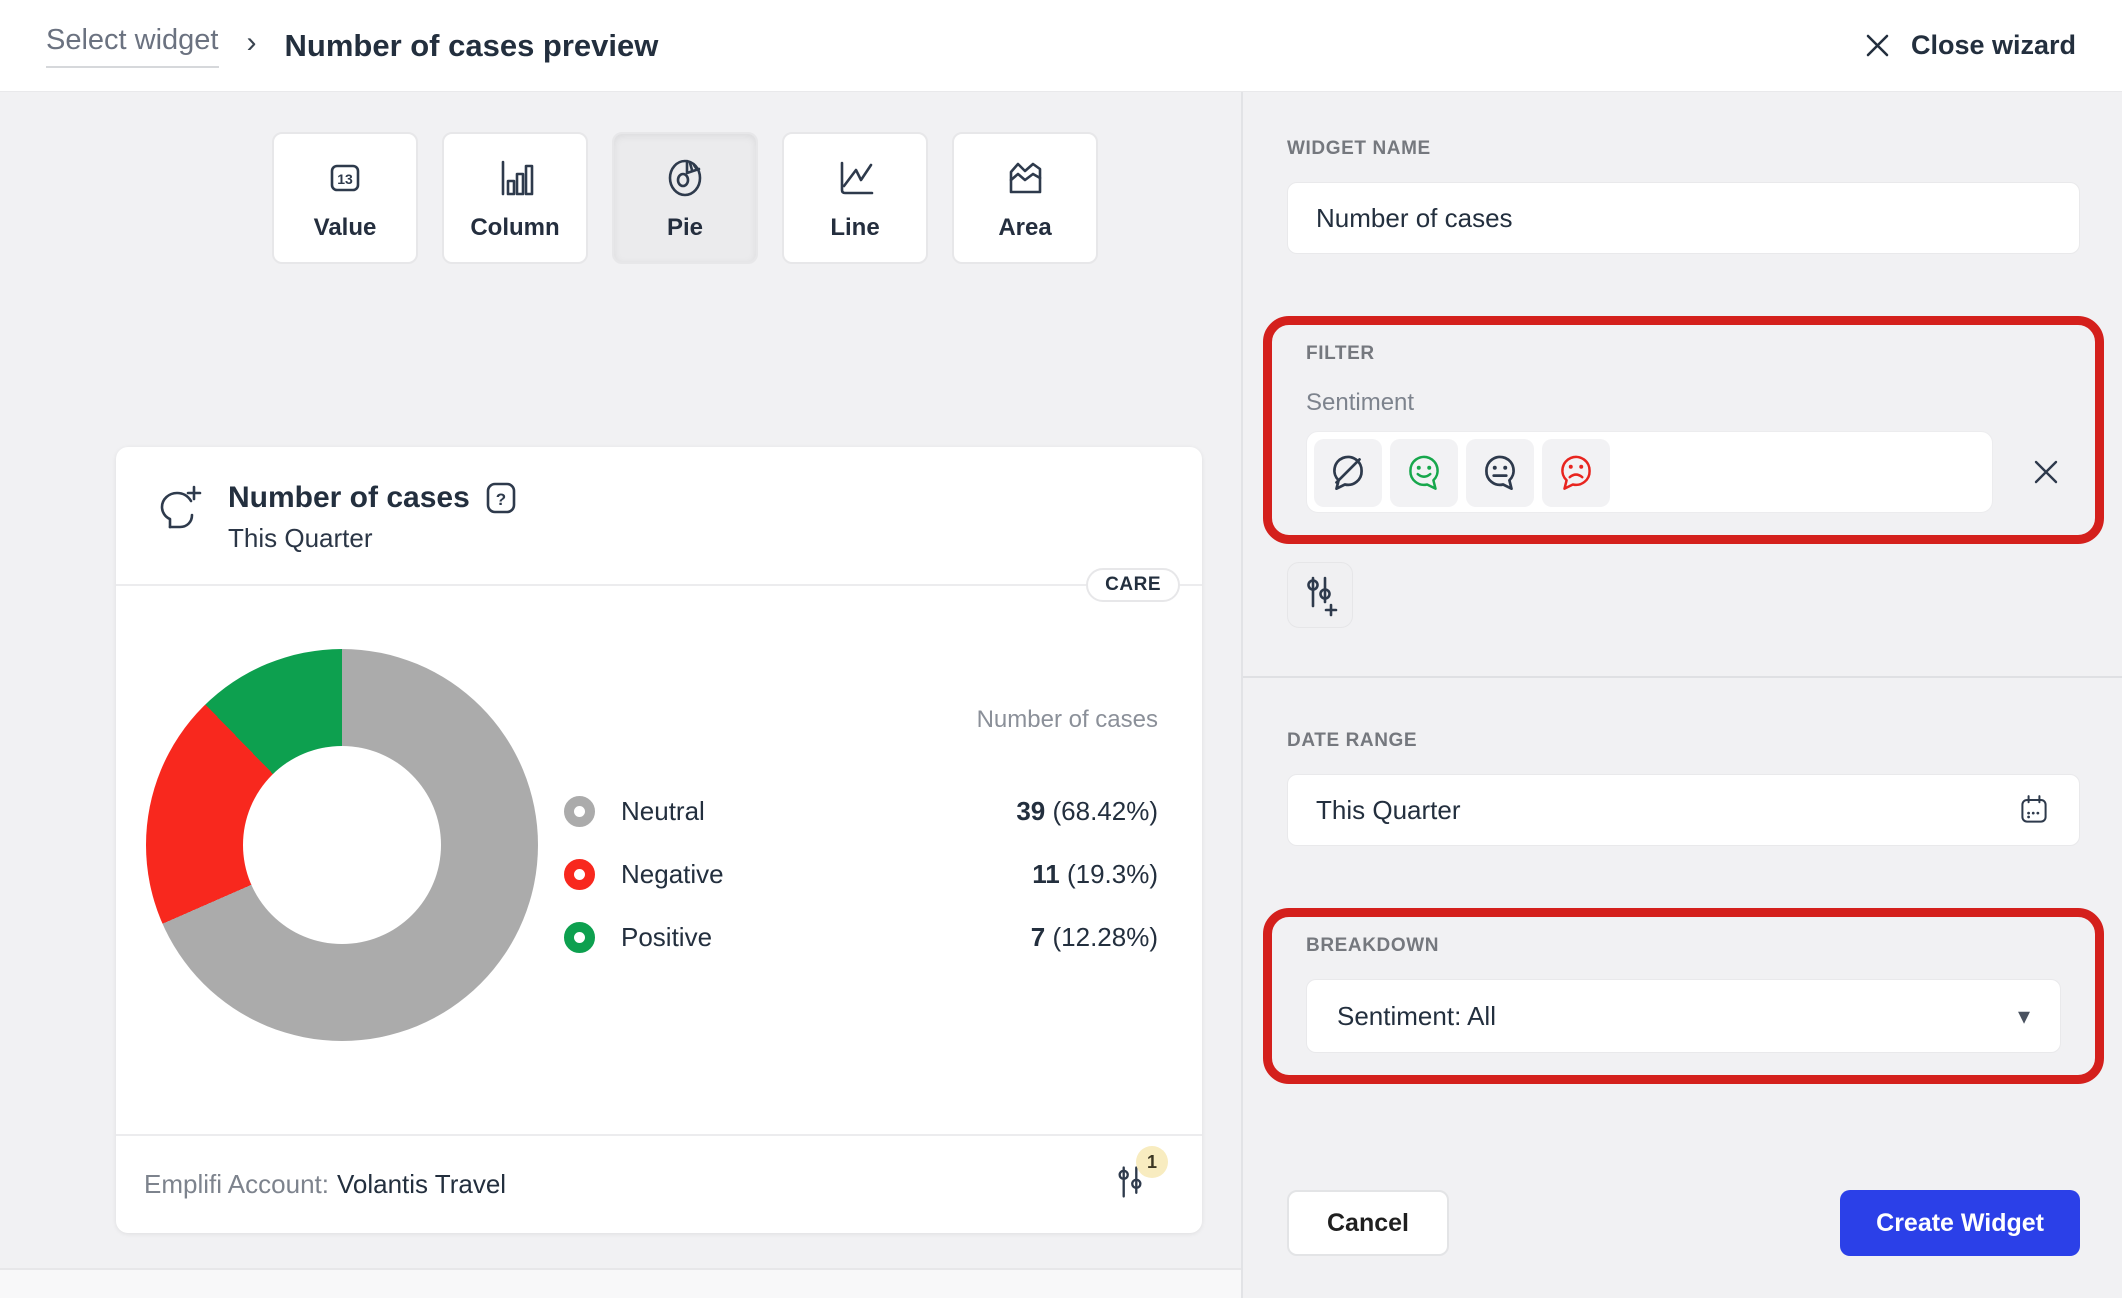 This screenshot has width=2122, height=1298. Describe the element at coordinates (1683, 218) in the screenshot. I see `widget-name-input: Number of cases` at that location.